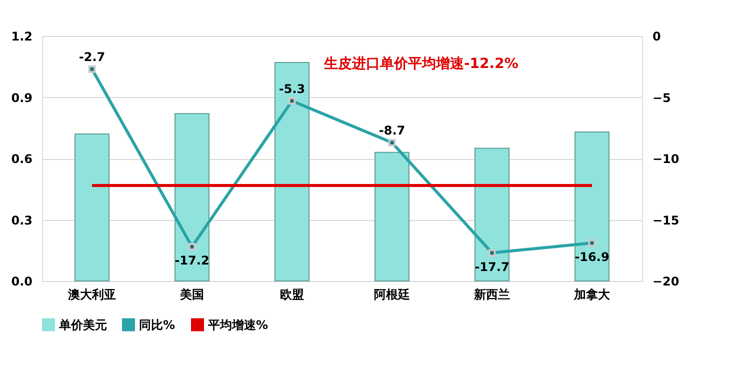  What do you see at coordinates (292, 295) in the screenshot?
I see `x-tick-label: 欧盟` at bounding box center [292, 295].